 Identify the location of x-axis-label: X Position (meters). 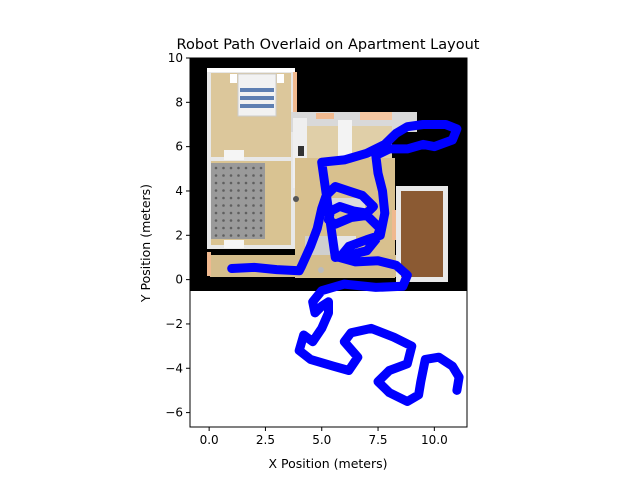
(327, 463).